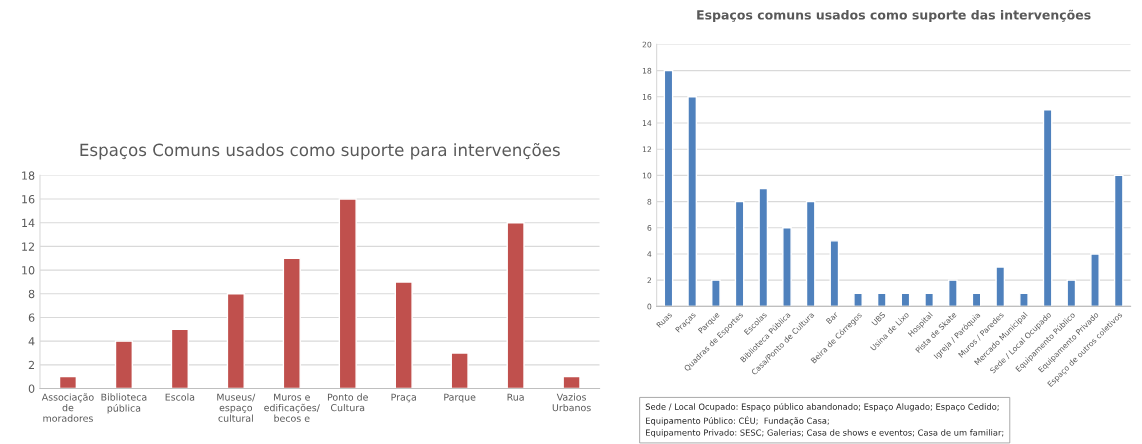 This screenshot has width=1142, height=444. What do you see at coordinates (28, 175) in the screenshot?
I see `y-tick-label: 18` at bounding box center [28, 175].